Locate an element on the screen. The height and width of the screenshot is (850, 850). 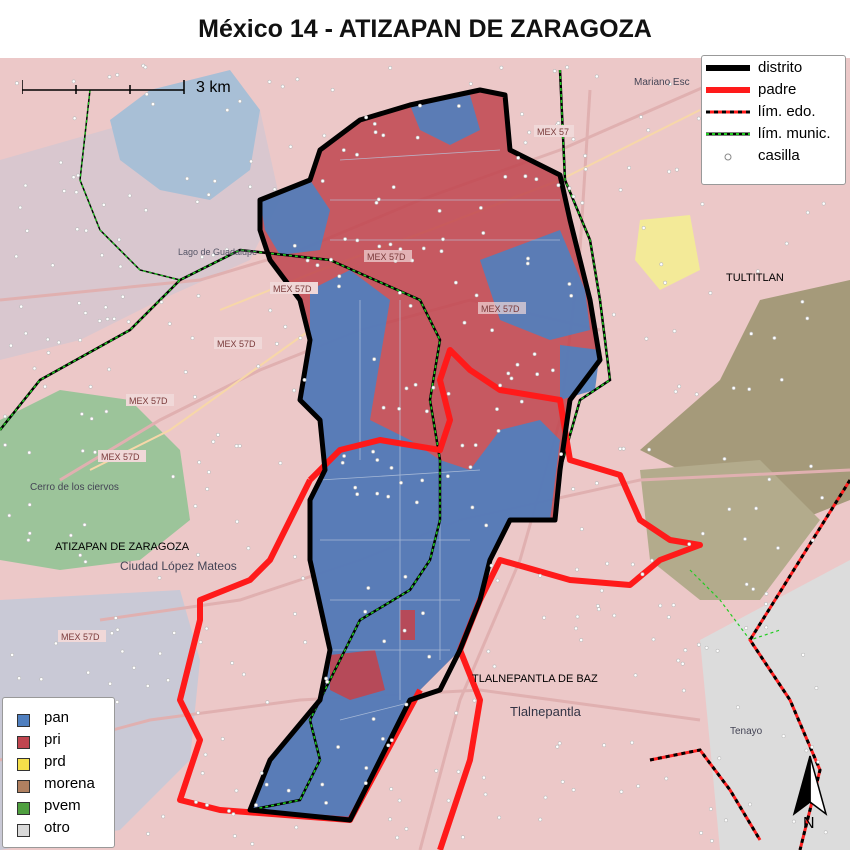
basemap-hills is located at coordinates (745, 400).